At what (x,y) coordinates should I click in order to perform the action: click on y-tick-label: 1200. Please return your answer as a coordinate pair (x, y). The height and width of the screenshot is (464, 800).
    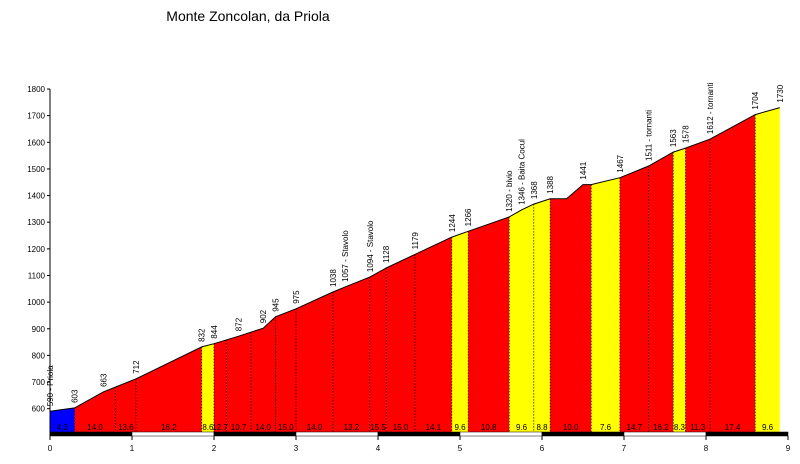
    Looking at the image, I should click on (36, 249).